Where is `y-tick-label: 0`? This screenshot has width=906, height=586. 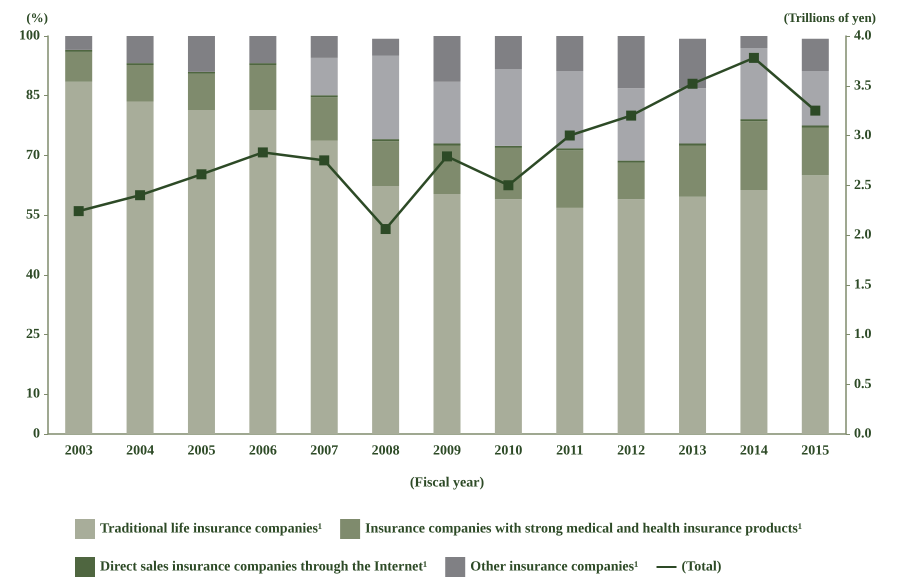
y-tick-label: 0 is located at coordinates (36, 434).